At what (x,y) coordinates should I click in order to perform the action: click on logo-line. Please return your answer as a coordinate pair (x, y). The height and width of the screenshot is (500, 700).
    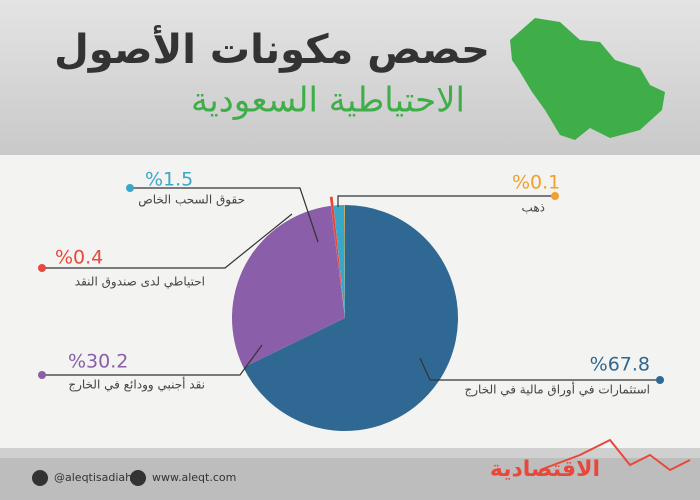
    Looking at the image, I should click on (615, 455).